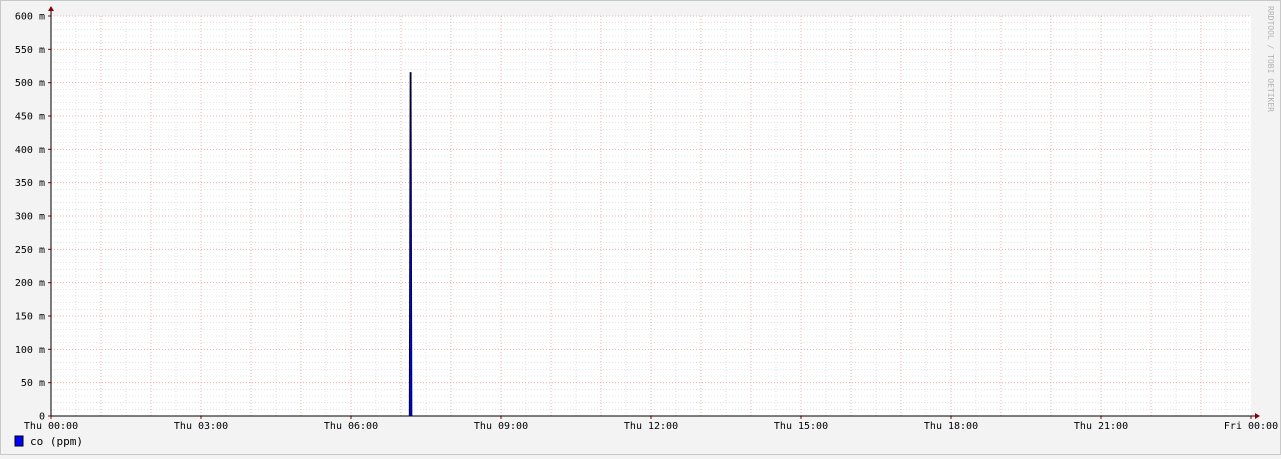 The height and width of the screenshot is (459, 1281). I want to click on series-line-co, so click(410, 244).